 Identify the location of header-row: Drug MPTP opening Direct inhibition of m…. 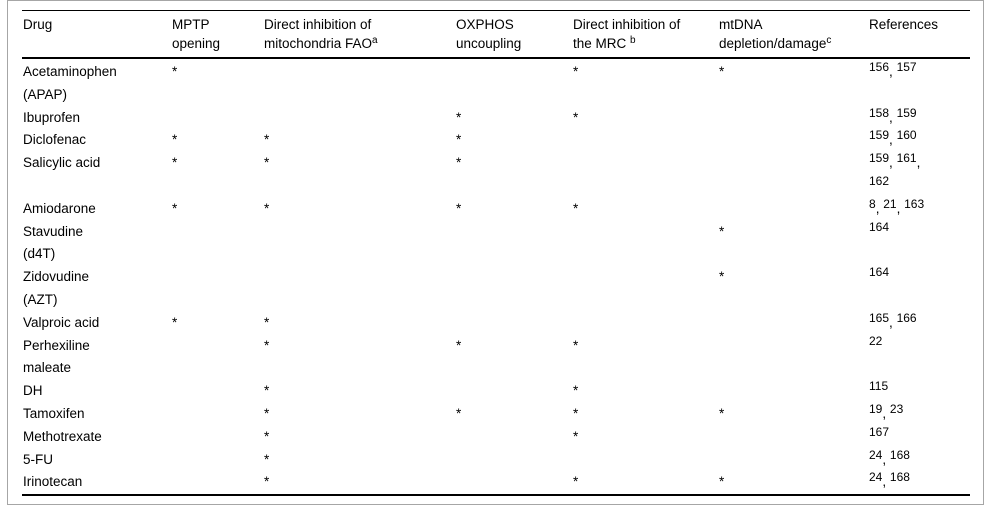
(496, 34).